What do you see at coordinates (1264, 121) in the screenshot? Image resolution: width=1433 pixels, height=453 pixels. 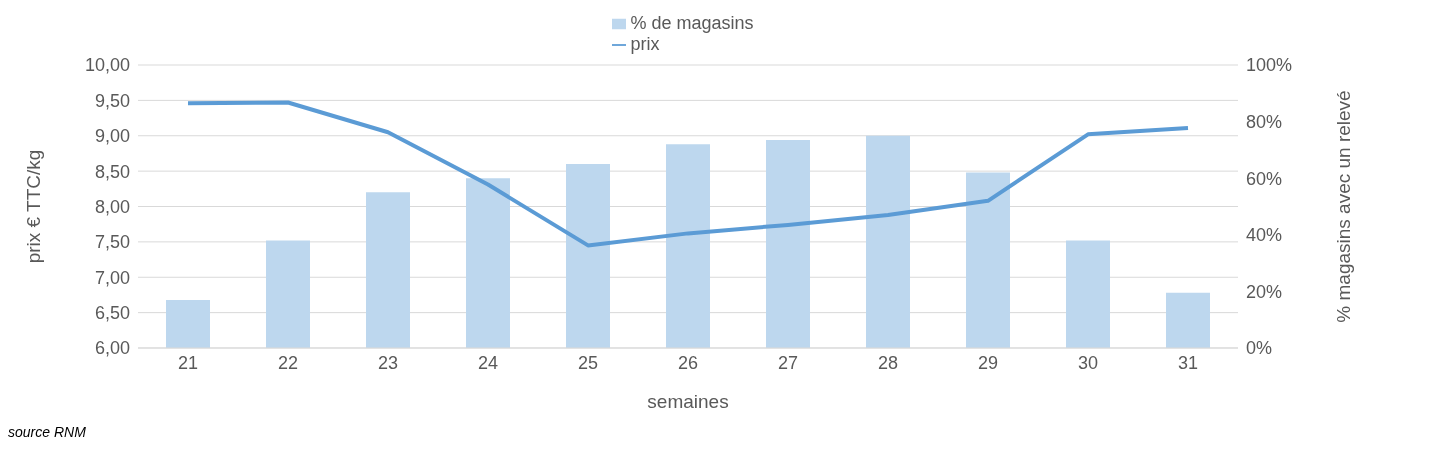 I see `y2-tick-label: 80%` at bounding box center [1264, 121].